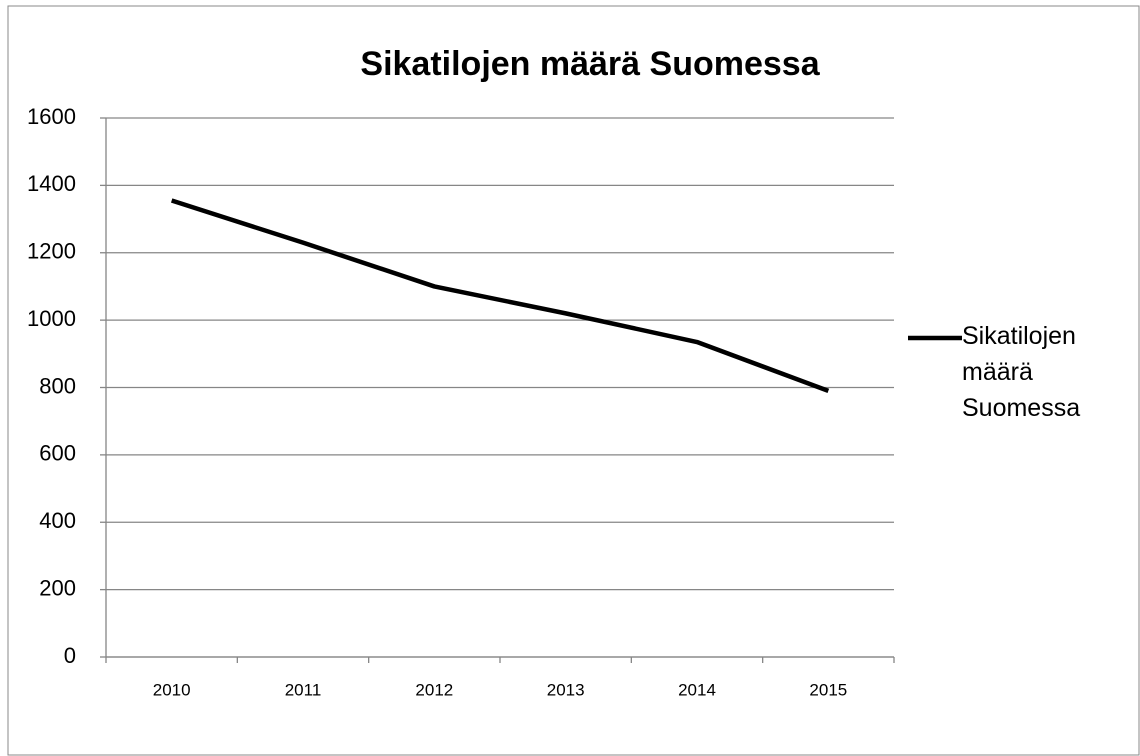 The image size is (1140, 756). What do you see at coordinates (51, 183) in the screenshot?
I see `y-tick-label: 1400` at bounding box center [51, 183].